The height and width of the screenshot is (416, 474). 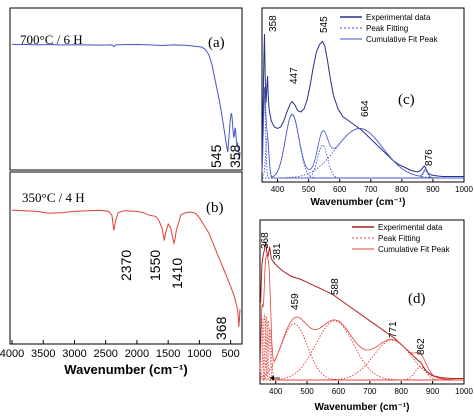 I want to click on peak-label-545-c: 545, so click(x=324, y=24).